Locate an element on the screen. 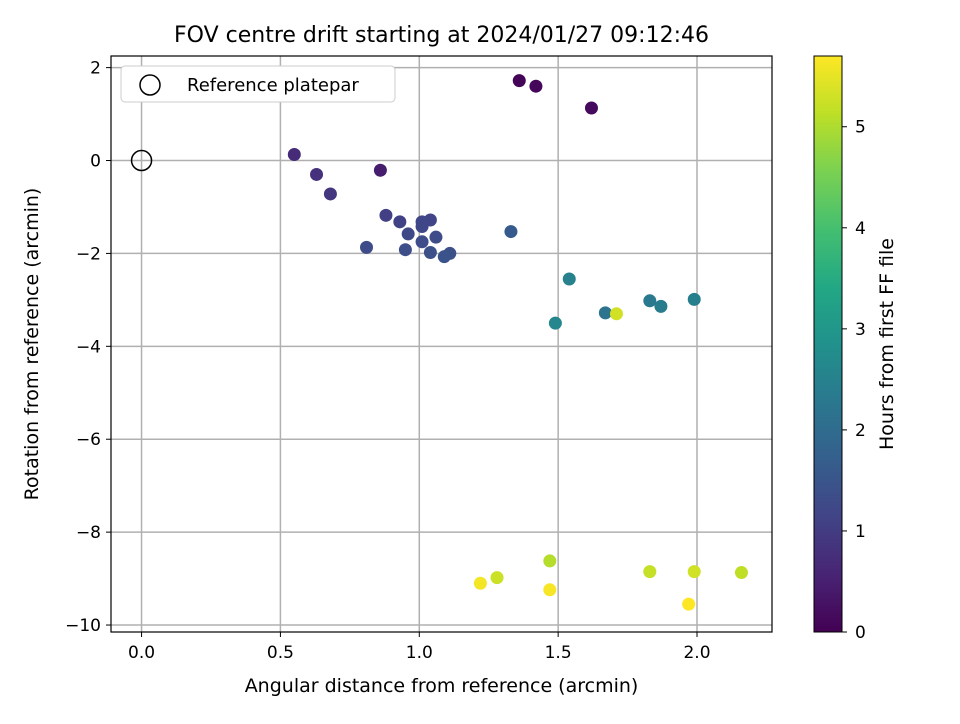  reference-platepar-marker is located at coordinates (141, 160).